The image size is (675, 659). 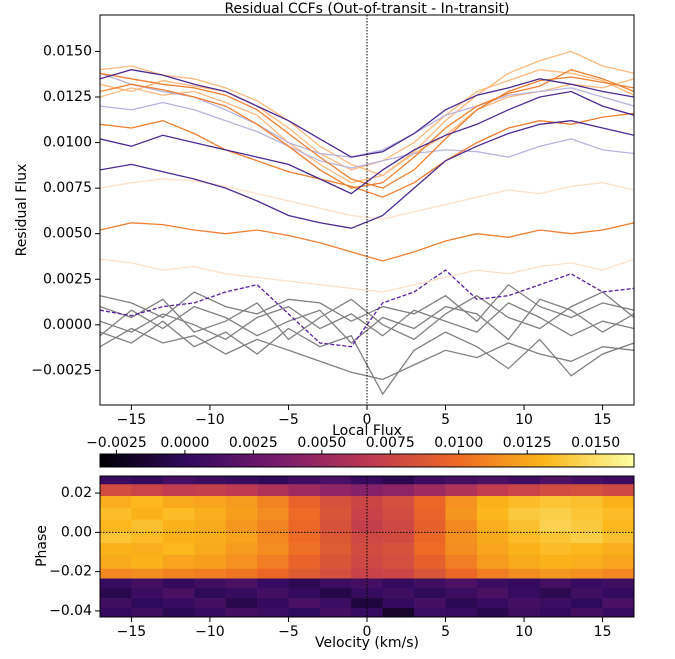 I want to click on x-axis-label: Velocity (km/s), so click(x=367, y=643).